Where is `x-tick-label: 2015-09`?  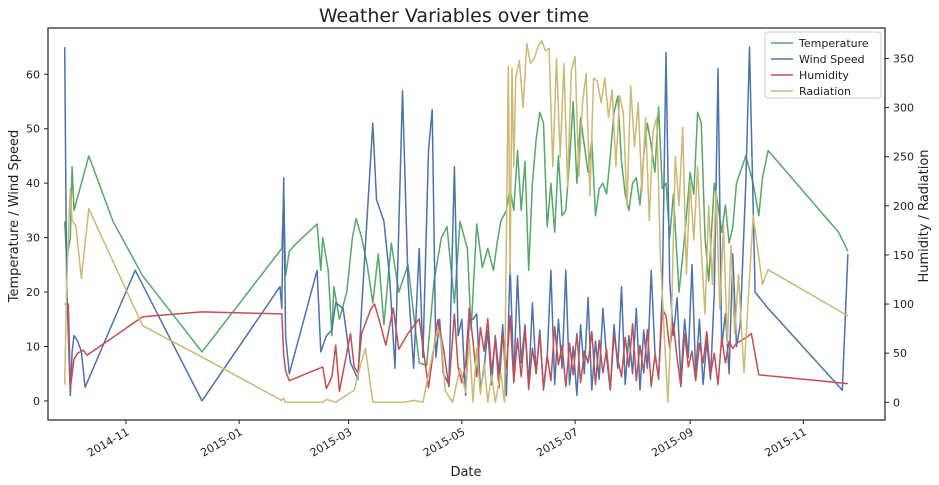 x-tick-label: 2015-09 is located at coordinates (672, 442).